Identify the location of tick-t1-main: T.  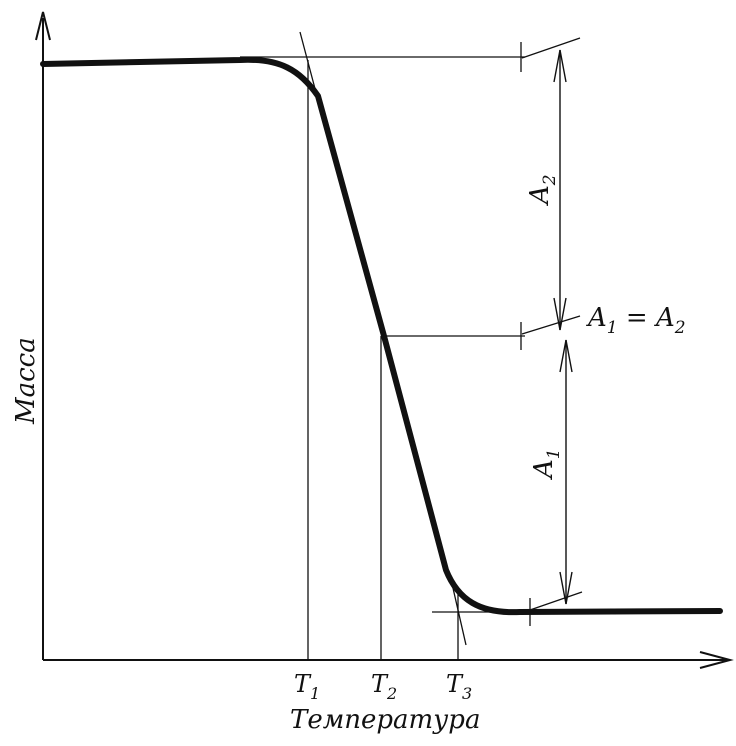
(303, 684).